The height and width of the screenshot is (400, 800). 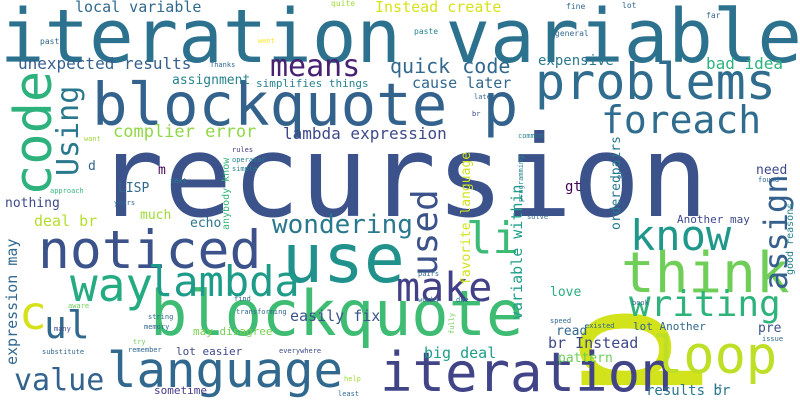 I want to click on word: existed, so click(x=600, y=326).